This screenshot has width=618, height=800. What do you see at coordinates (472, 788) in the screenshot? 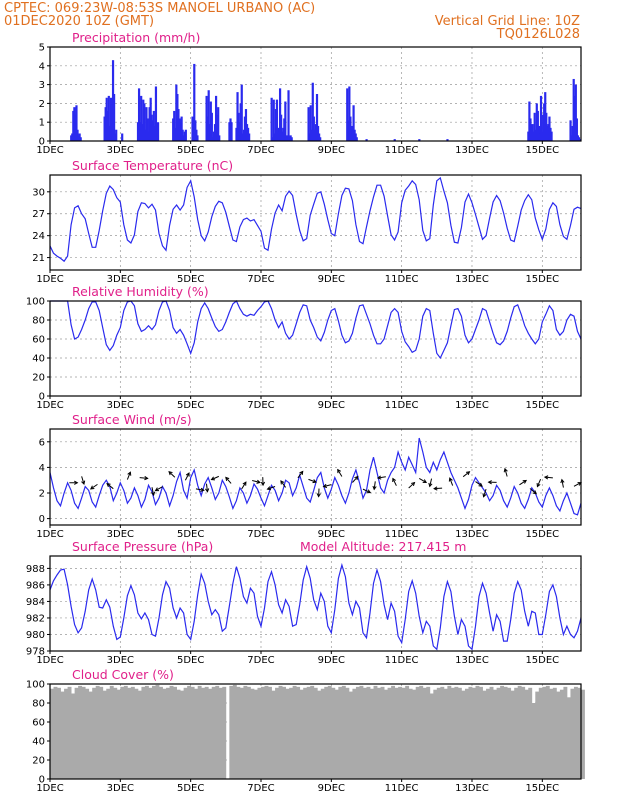
I see `cloud-cover-xtick-label: 13DEC` at bounding box center [472, 788].